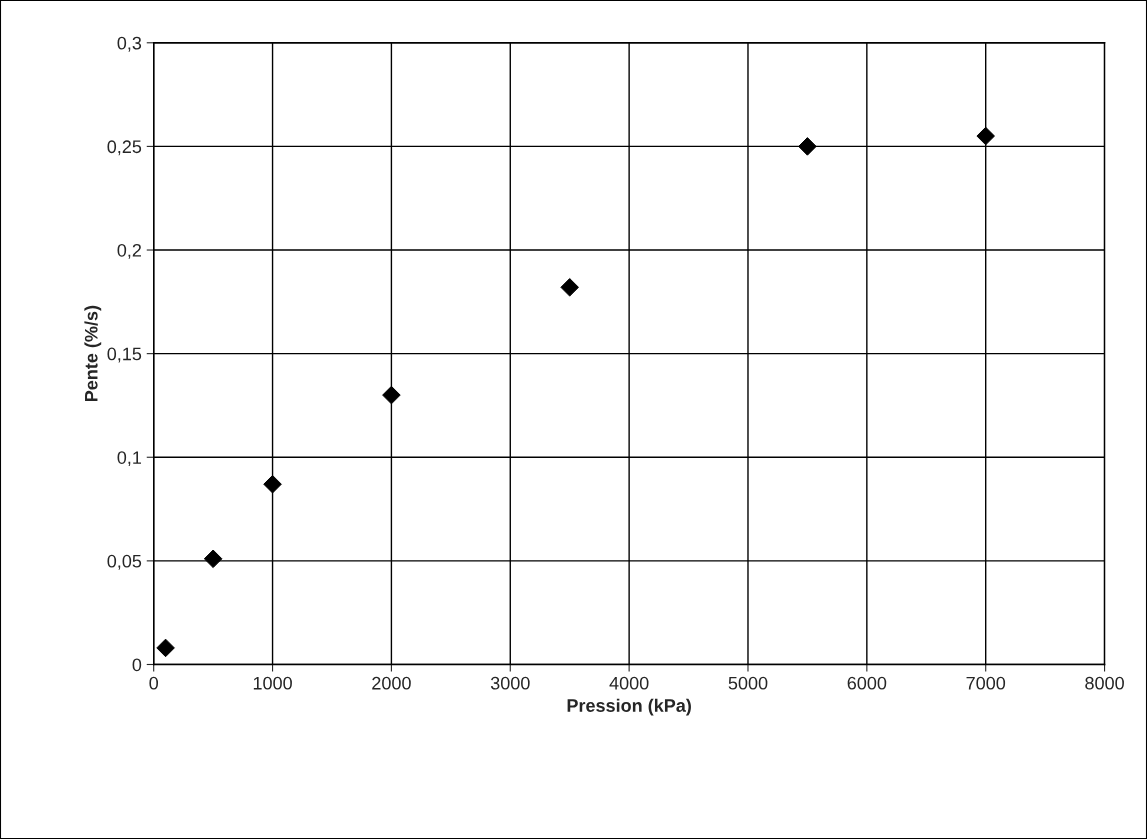 The width and height of the screenshot is (1147, 839). What do you see at coordinates (154, 683) in the screenshot?
I see `x-tick-label: 0` at bounding box center [154, 683].